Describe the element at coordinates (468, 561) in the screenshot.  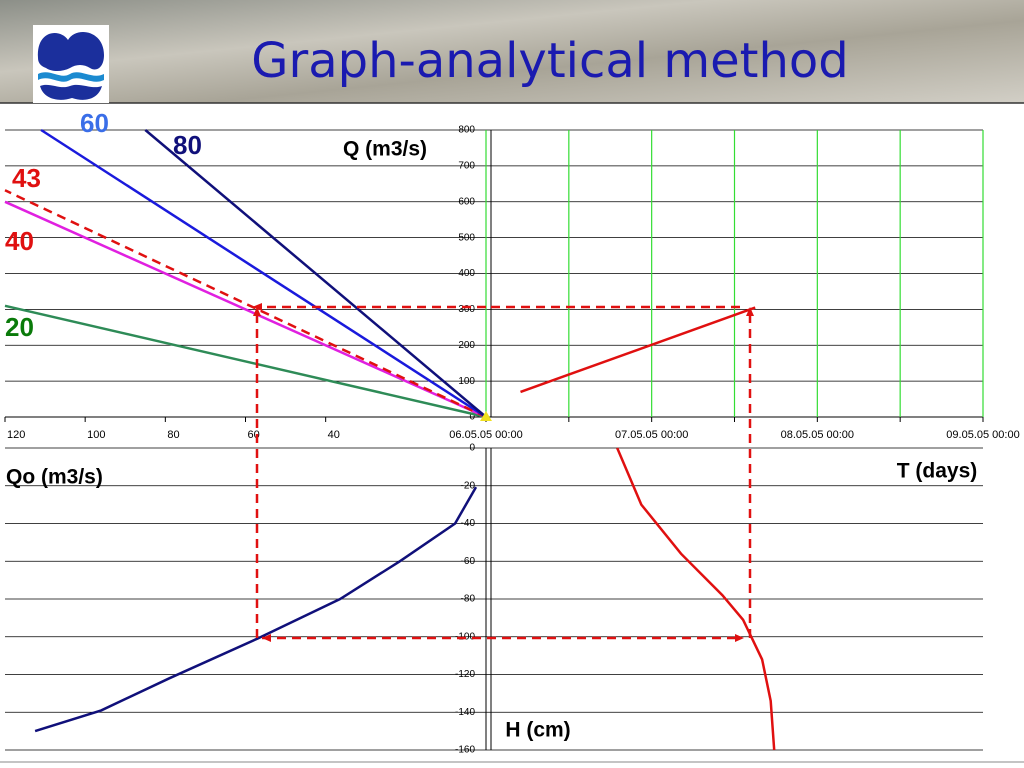
I see `y-tick-label: -60` at that location.